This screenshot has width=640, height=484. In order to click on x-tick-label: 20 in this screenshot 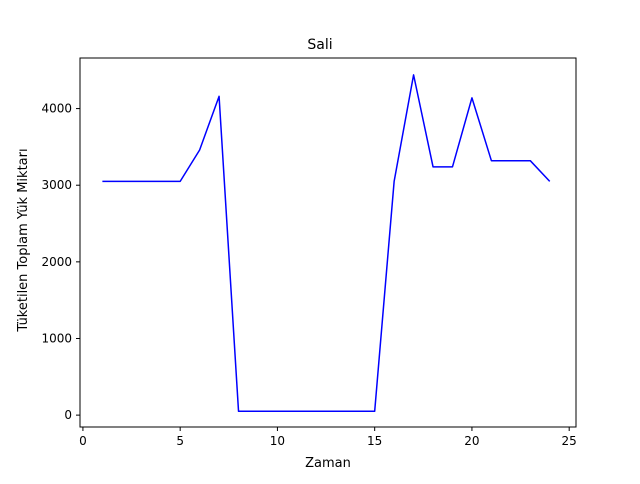, I will do `click(471, 441)`.